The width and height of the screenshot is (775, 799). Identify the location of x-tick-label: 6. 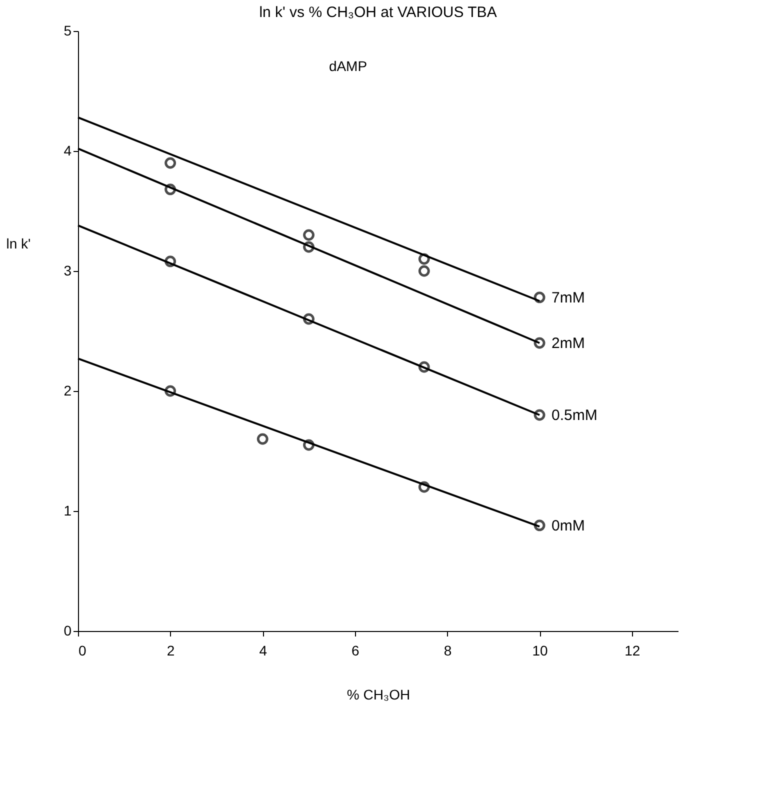
(356, 650).